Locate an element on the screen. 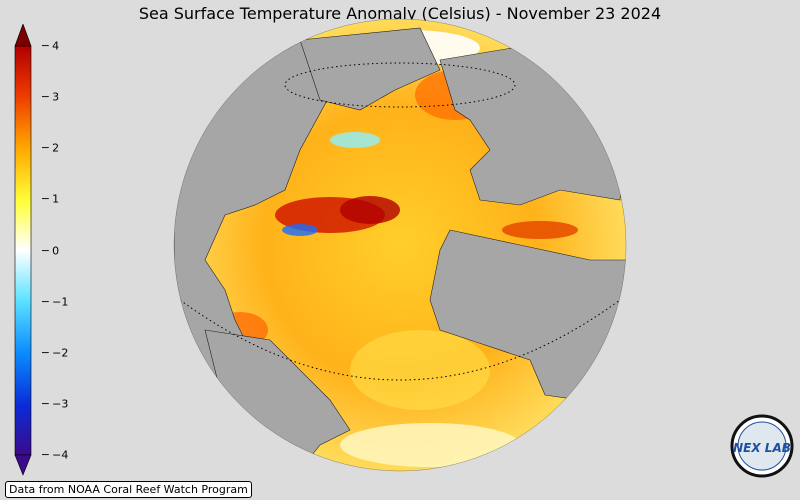 The image size is (800, 500). colorbar-tick-label: ─ 1 is located at coordinates (51, 199).